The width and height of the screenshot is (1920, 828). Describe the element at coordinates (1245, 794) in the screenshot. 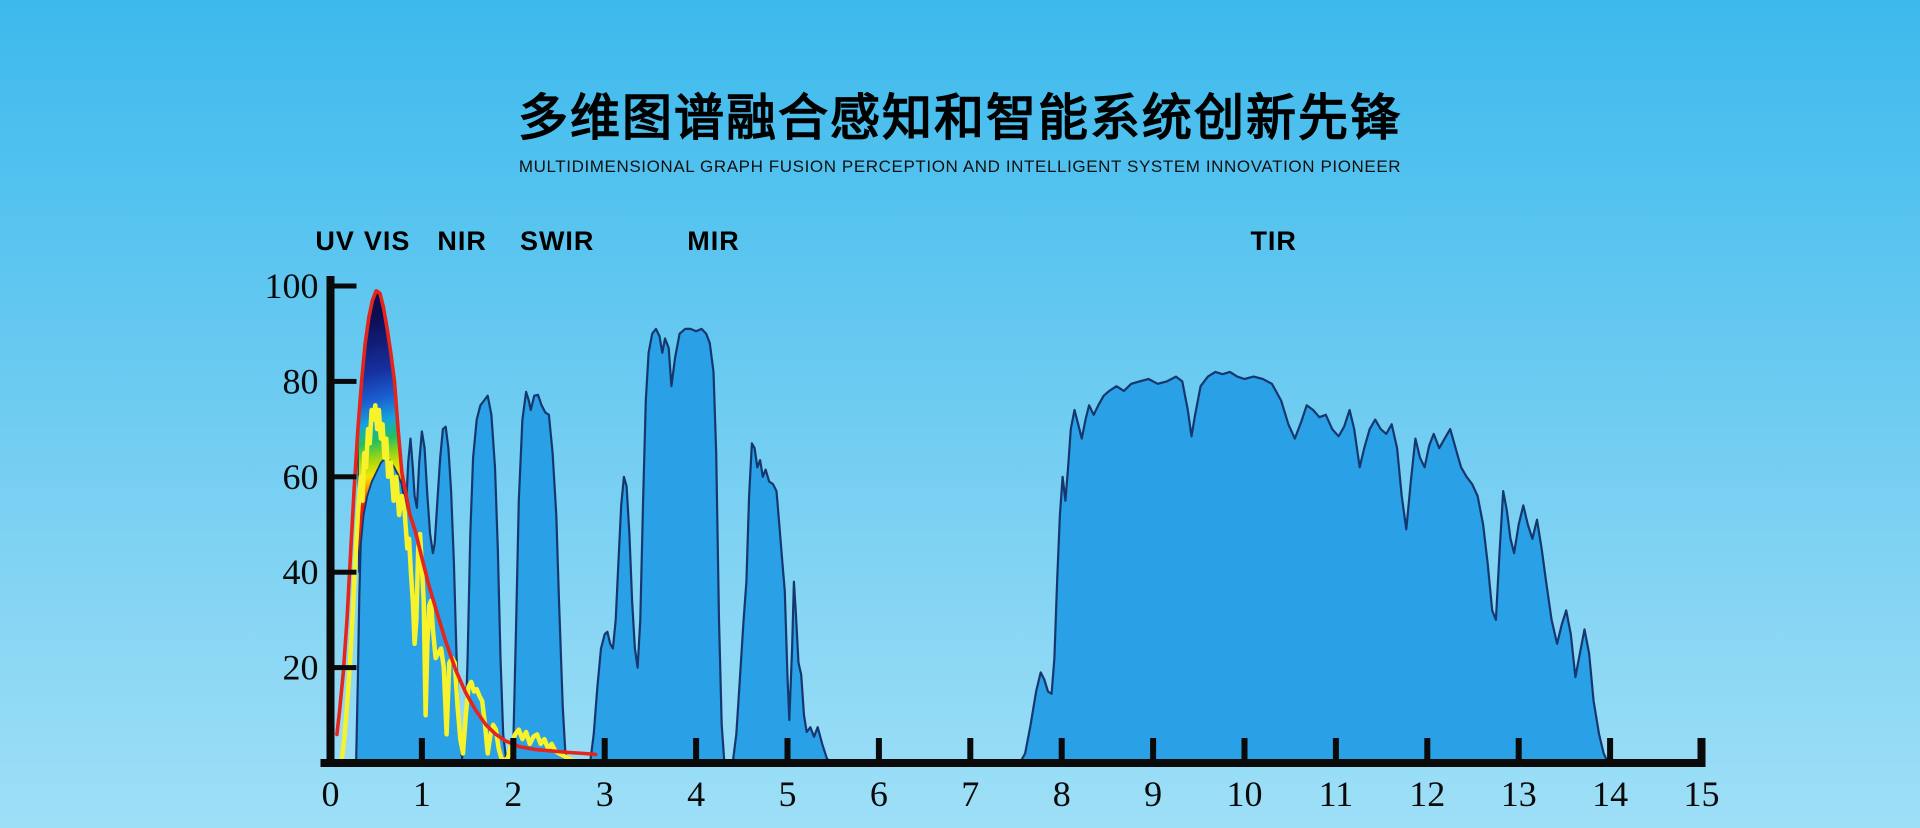

I see `x-axis-tick-label: 10` at that location.